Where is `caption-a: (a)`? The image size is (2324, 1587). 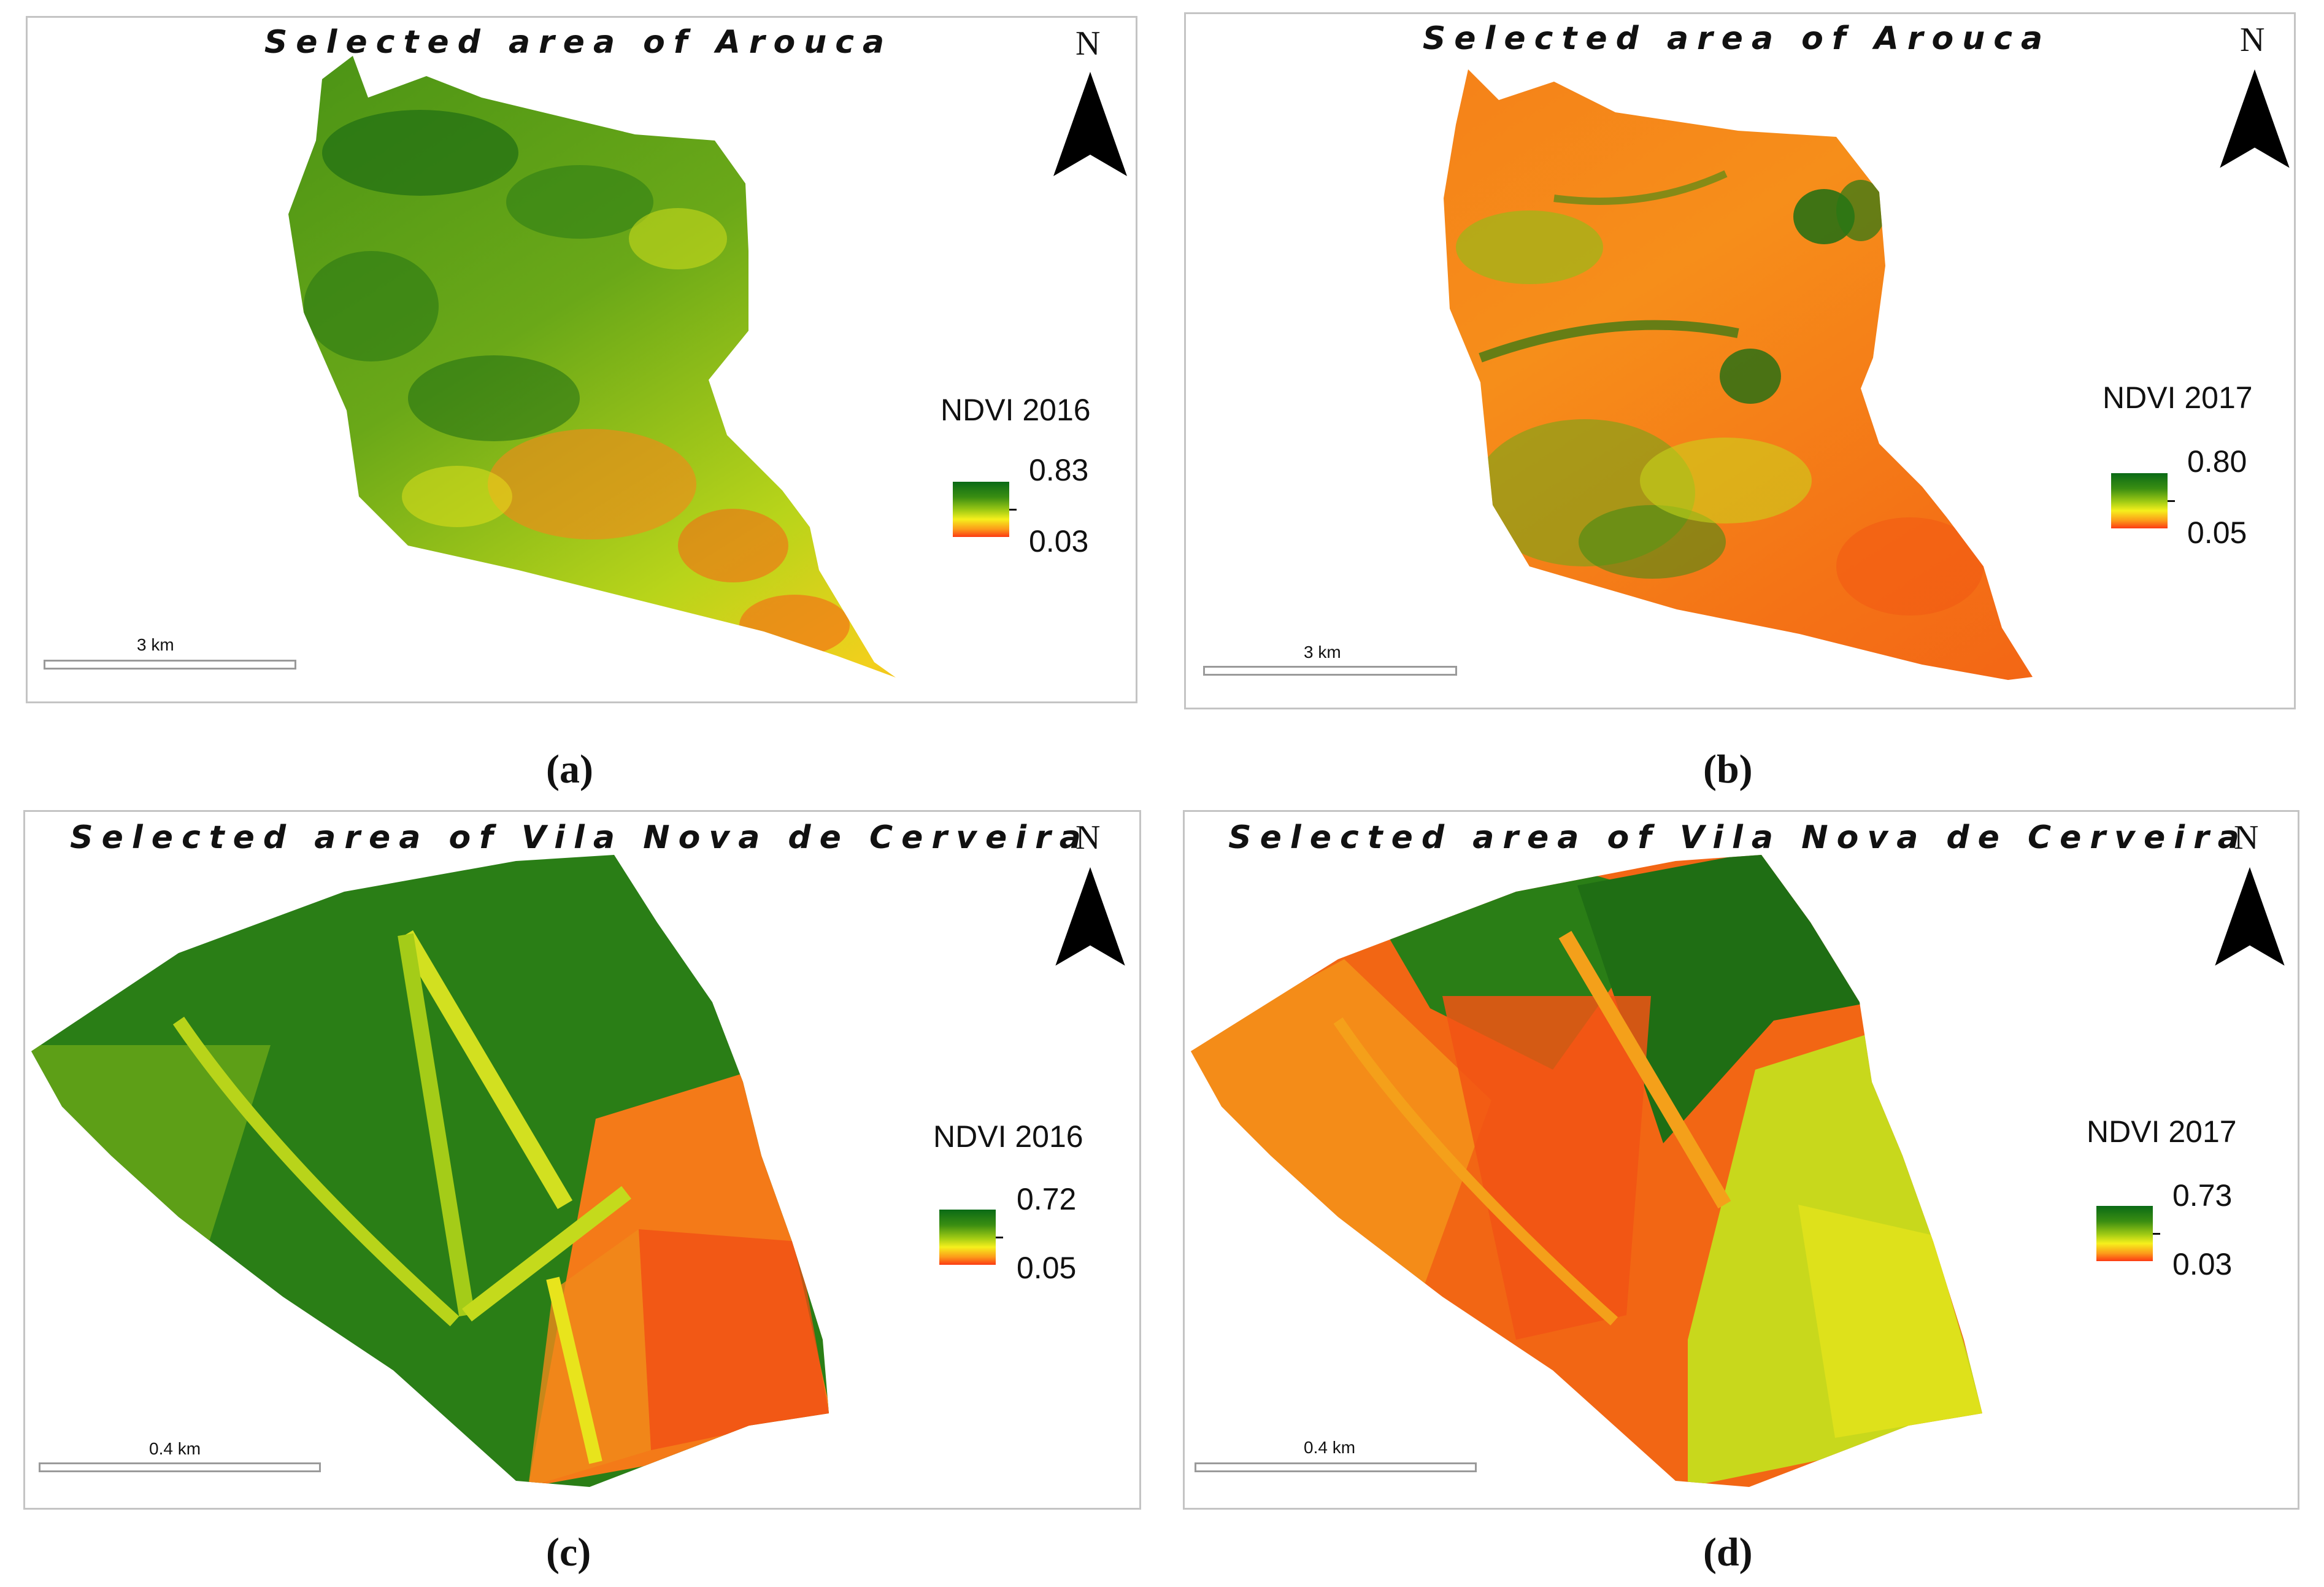 caption-a: (a) is located at coordinates (569, 769).